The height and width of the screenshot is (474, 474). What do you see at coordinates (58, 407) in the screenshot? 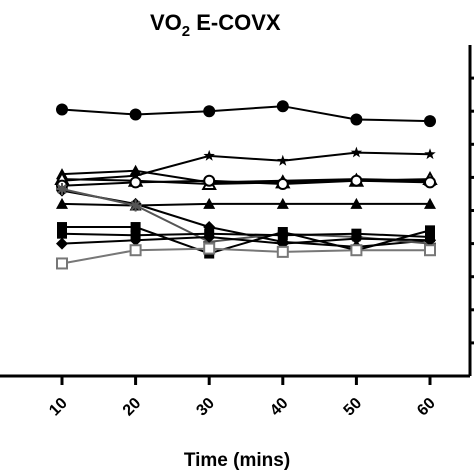
I see `x-tick-label: 10` at bounding box center [58, 407].